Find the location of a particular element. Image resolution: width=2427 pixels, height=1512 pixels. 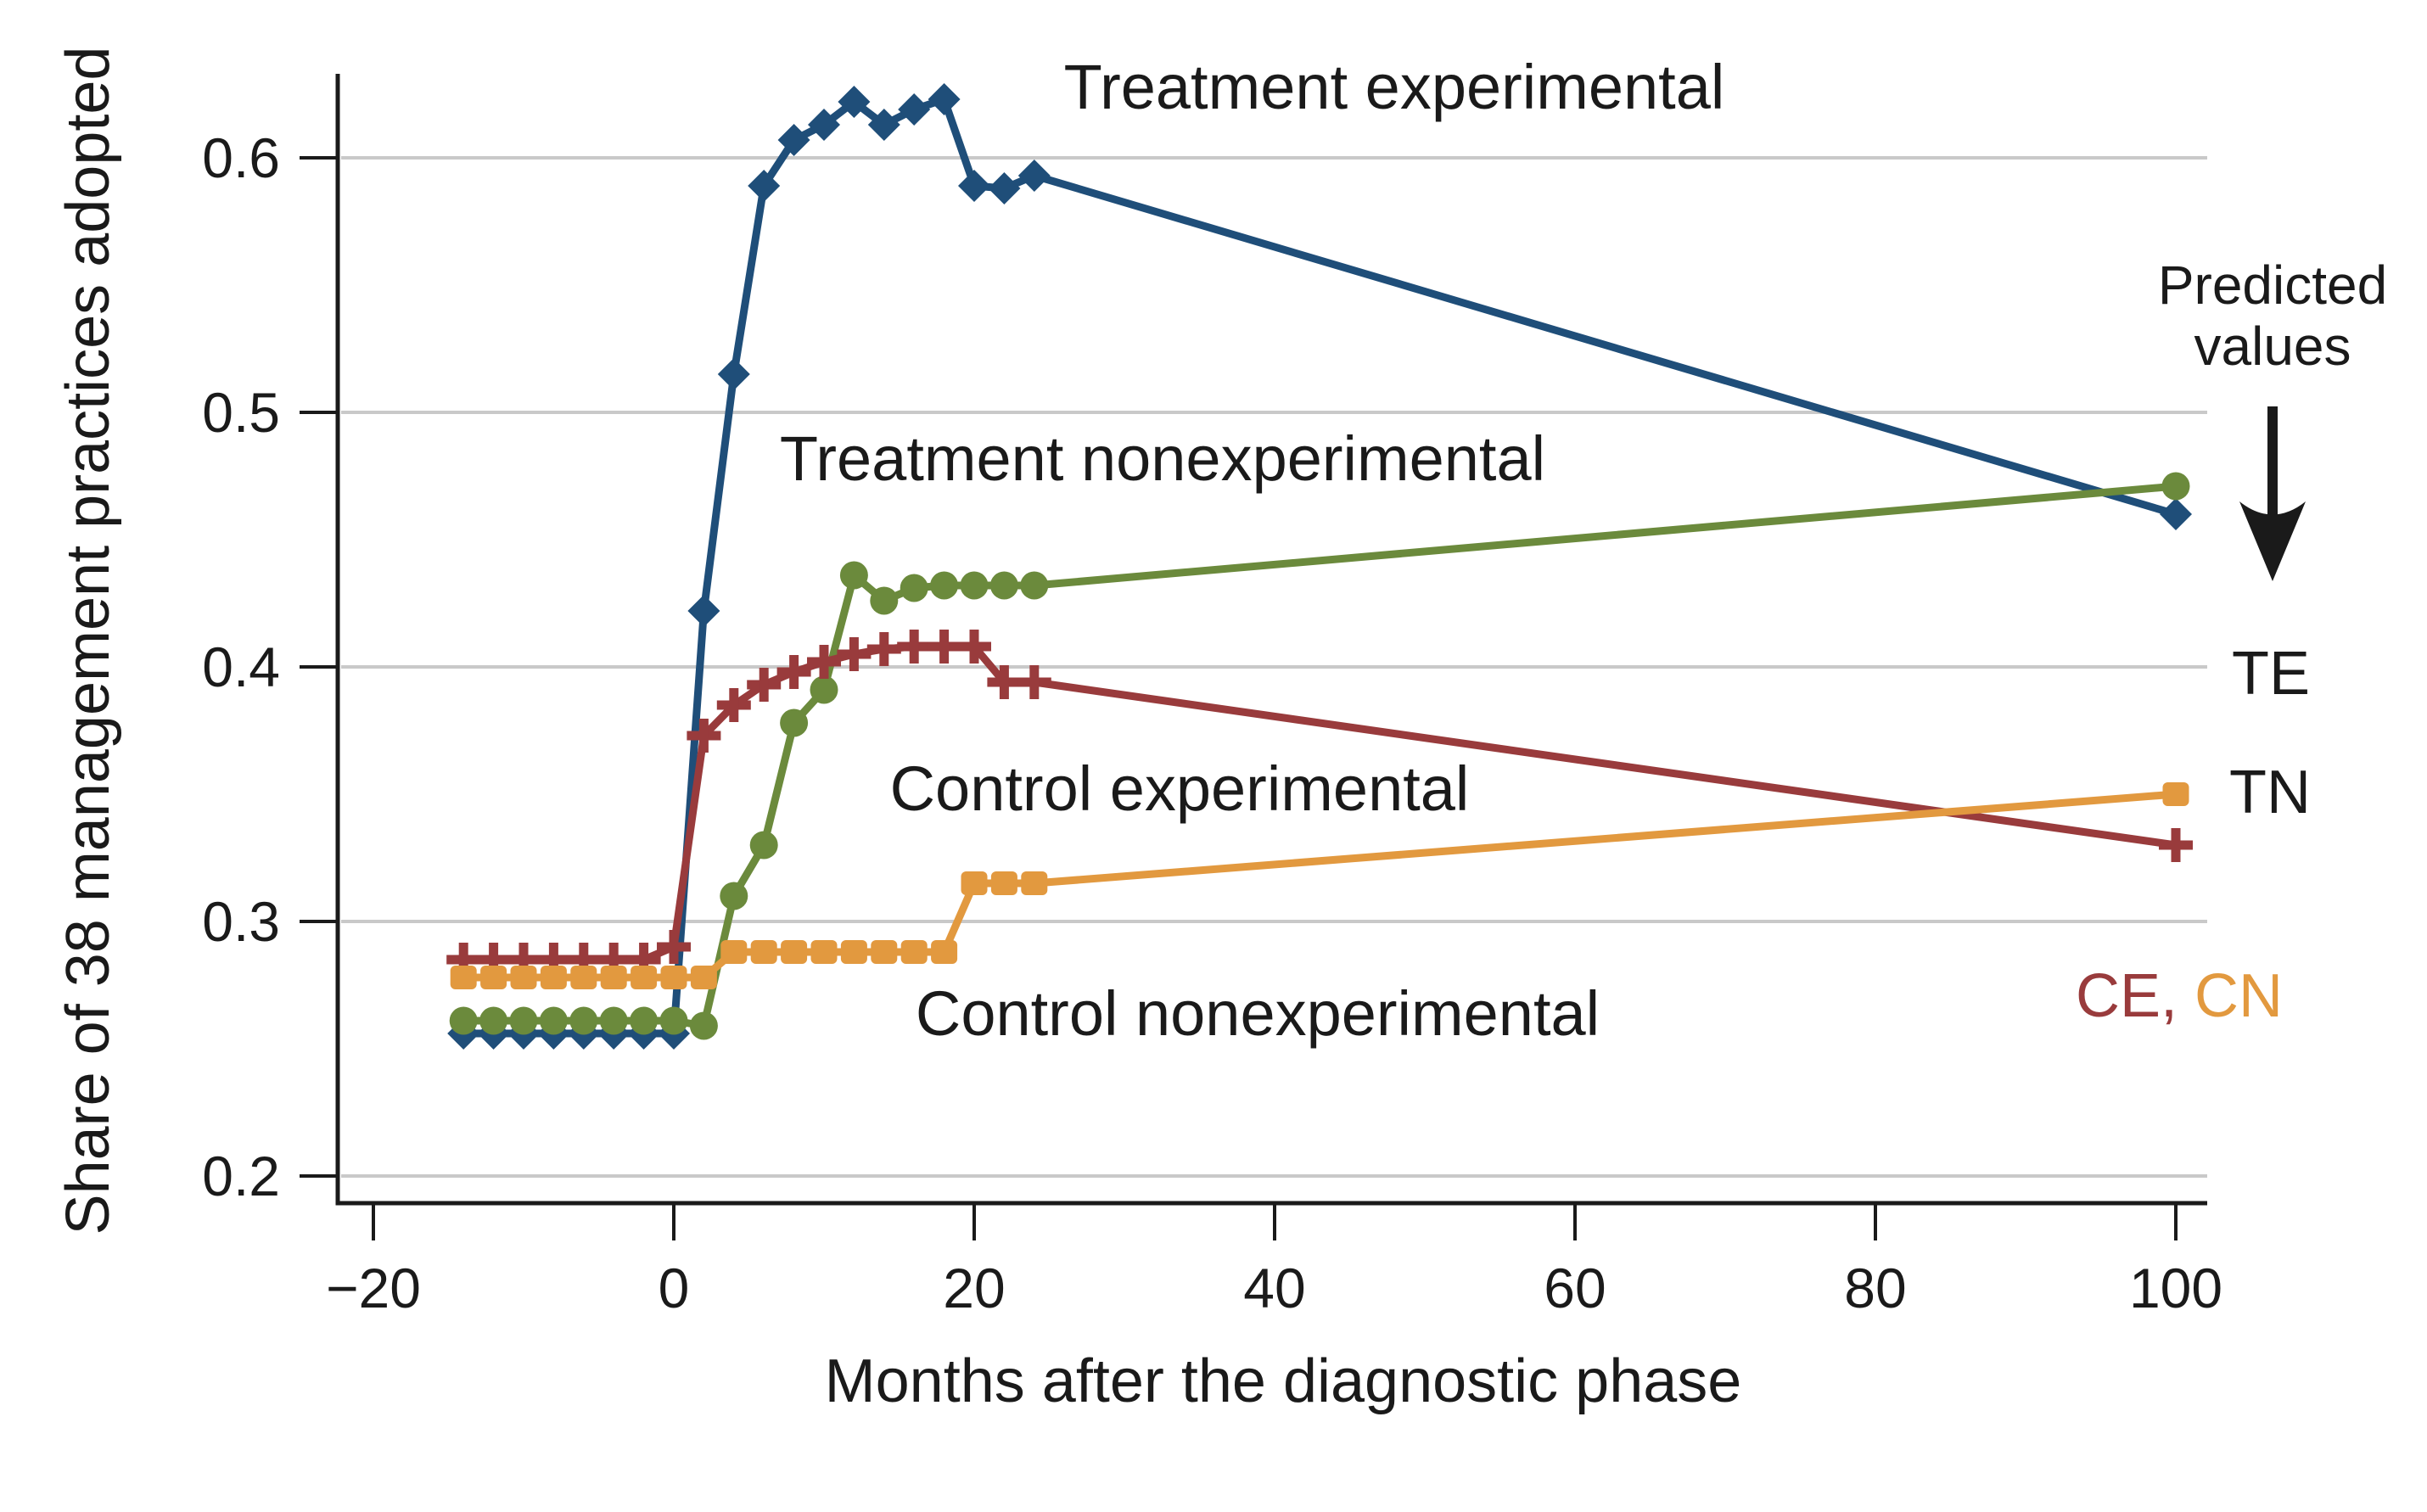

marker-cn-m22 is located at coordinates (1004, 883).